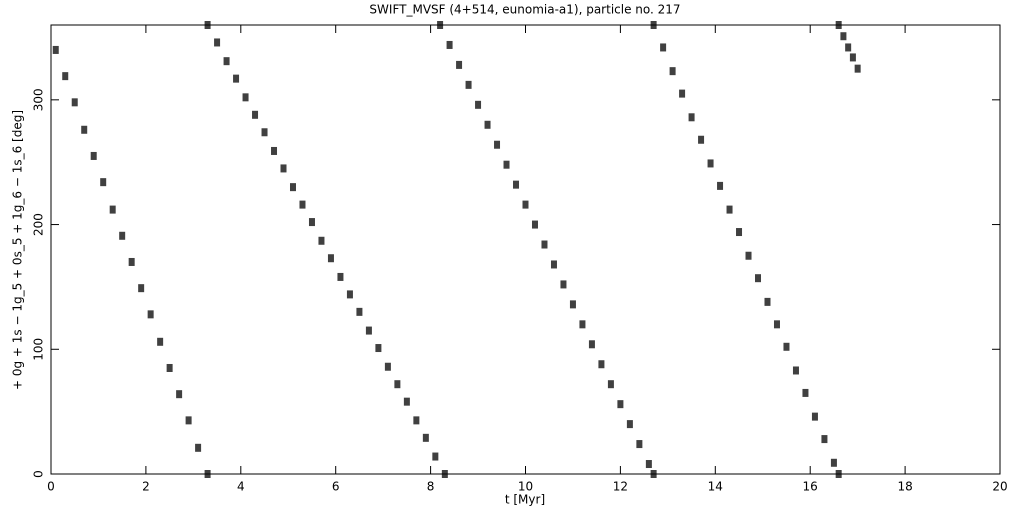 Image resolution: width=1021 pixels, height=511 pixels. I want to click on y-tick-label: 200, so click(39, 224).